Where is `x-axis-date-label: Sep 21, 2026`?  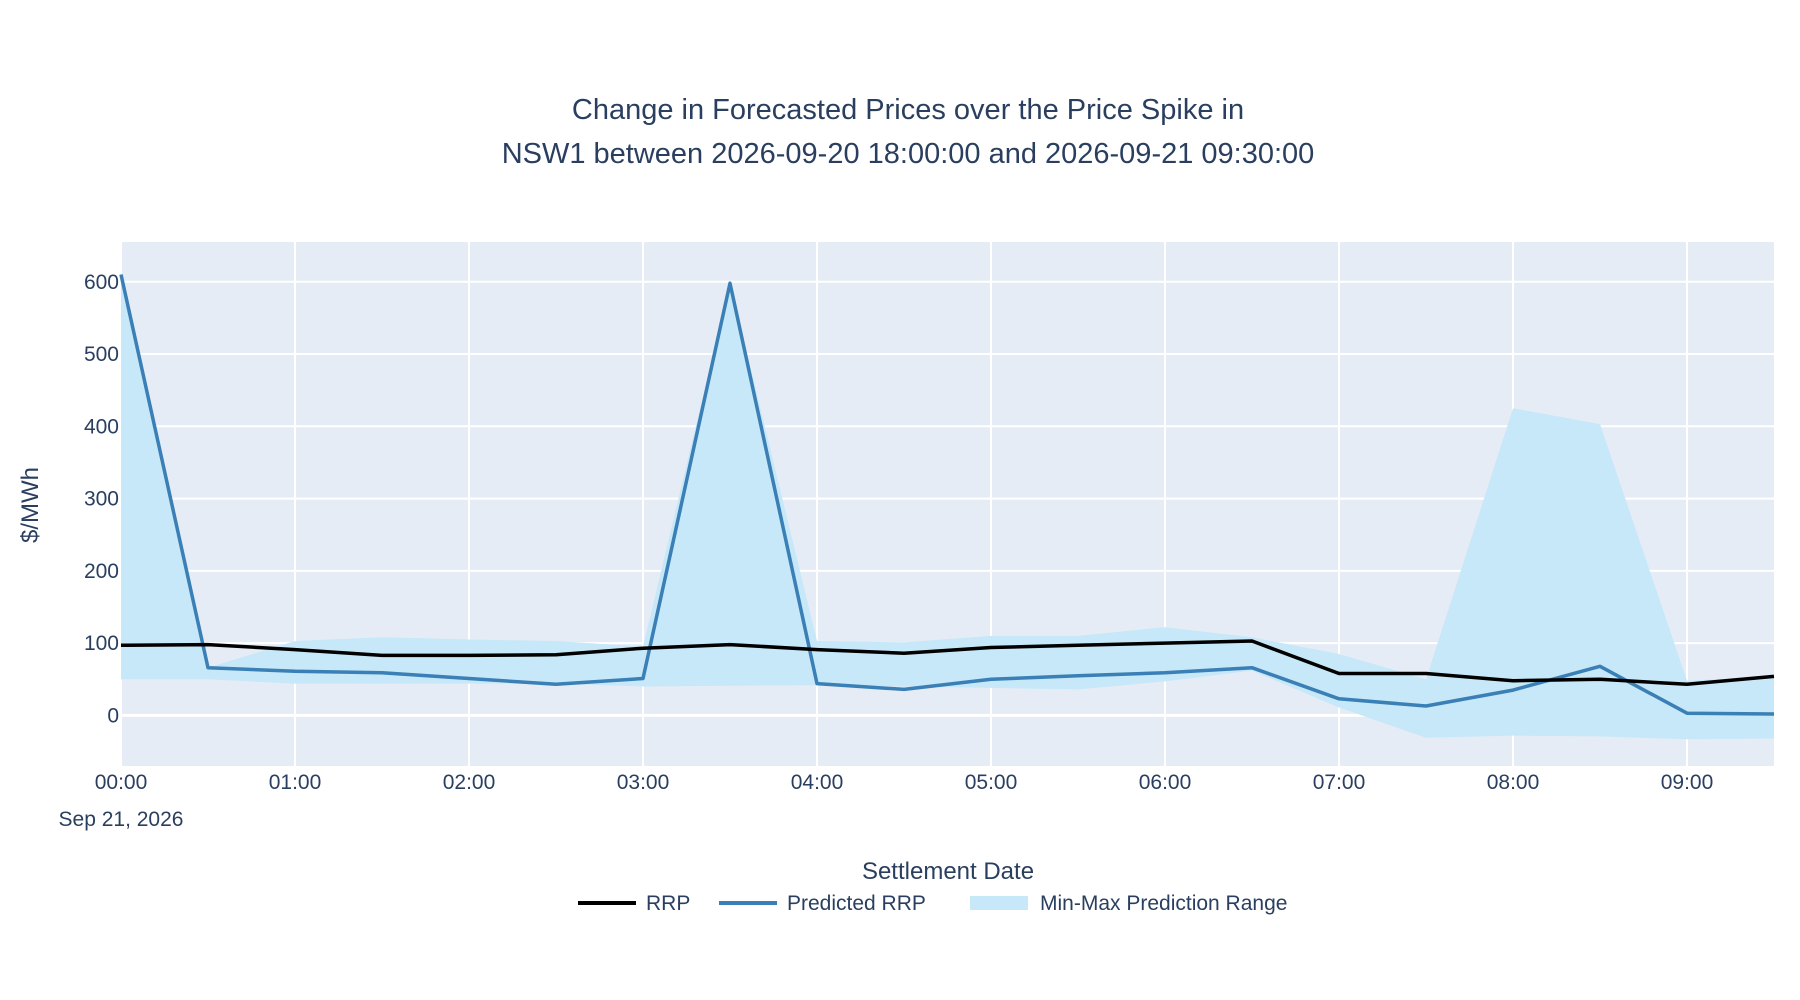 x-axis-date-label: Sep 21, 2026 is located at coordinates (121, 819).